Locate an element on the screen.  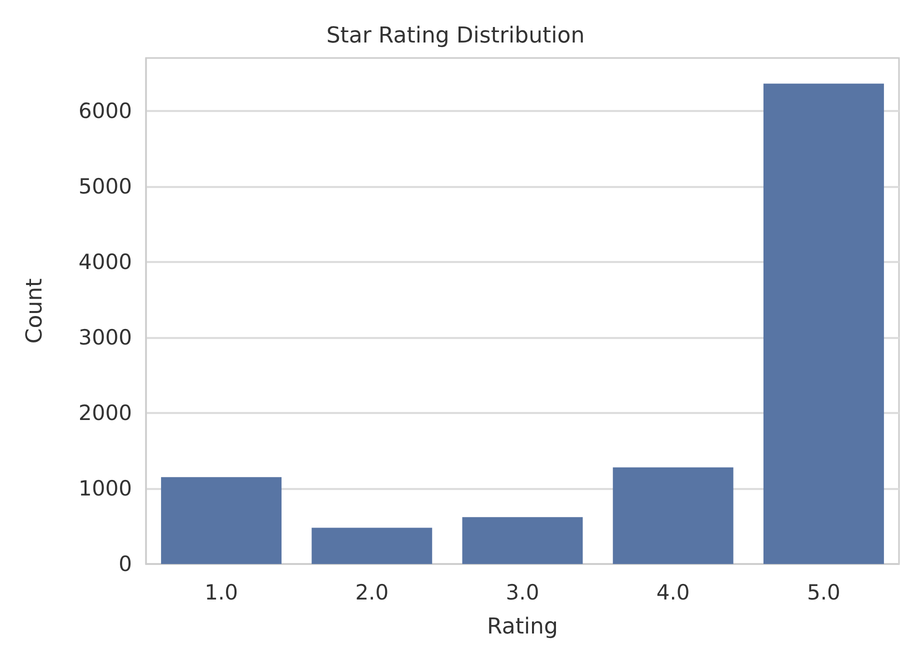
y-tick-label: 3000 is located at coordinates (105, 337).